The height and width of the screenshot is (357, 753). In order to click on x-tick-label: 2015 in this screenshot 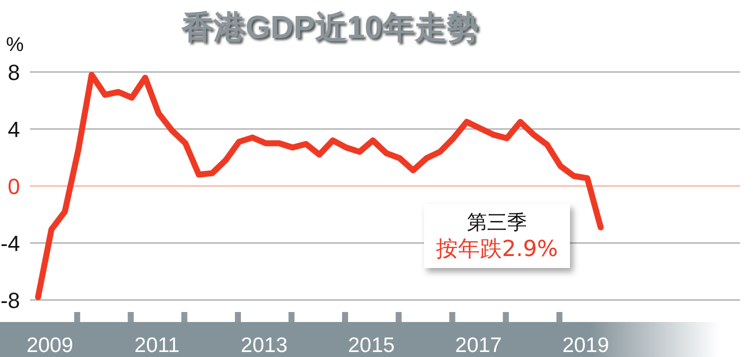, I will do `click(371, 345)`.